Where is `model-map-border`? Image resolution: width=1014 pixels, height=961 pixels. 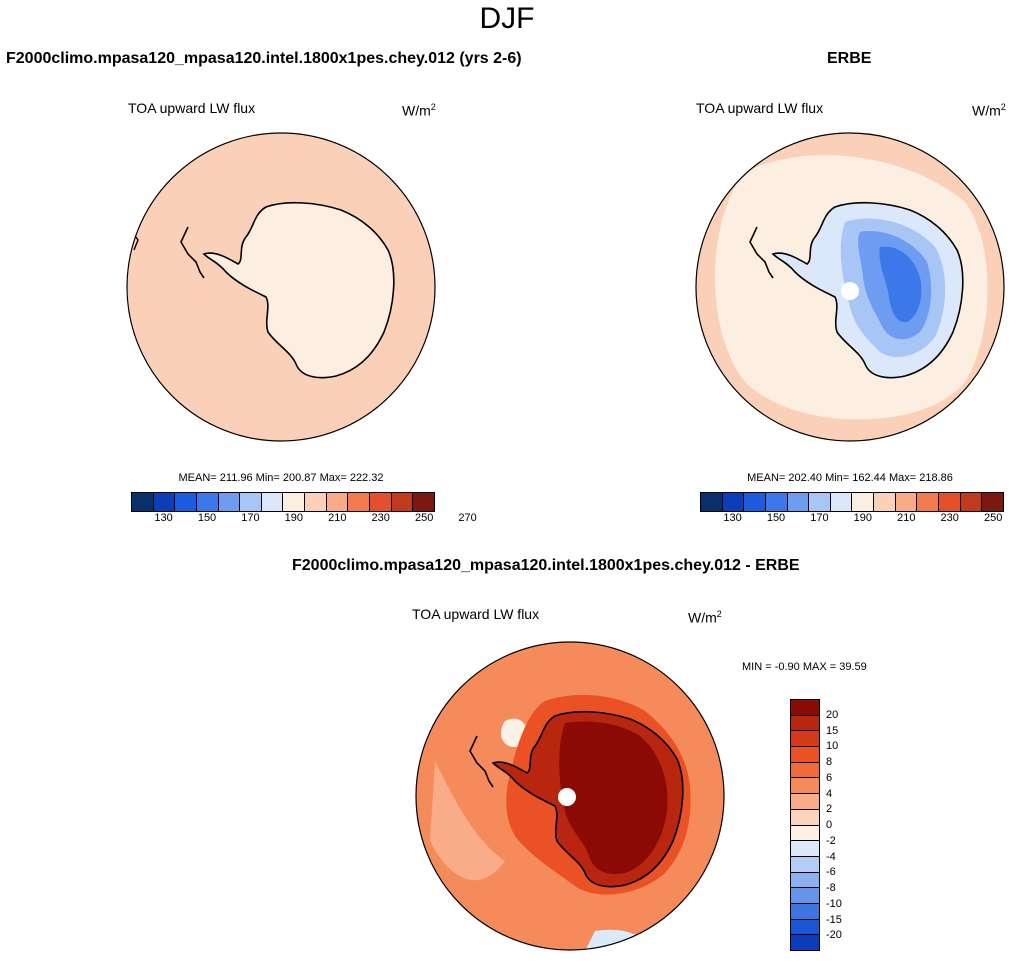 model-map-border is located at coordinates (281, 287).